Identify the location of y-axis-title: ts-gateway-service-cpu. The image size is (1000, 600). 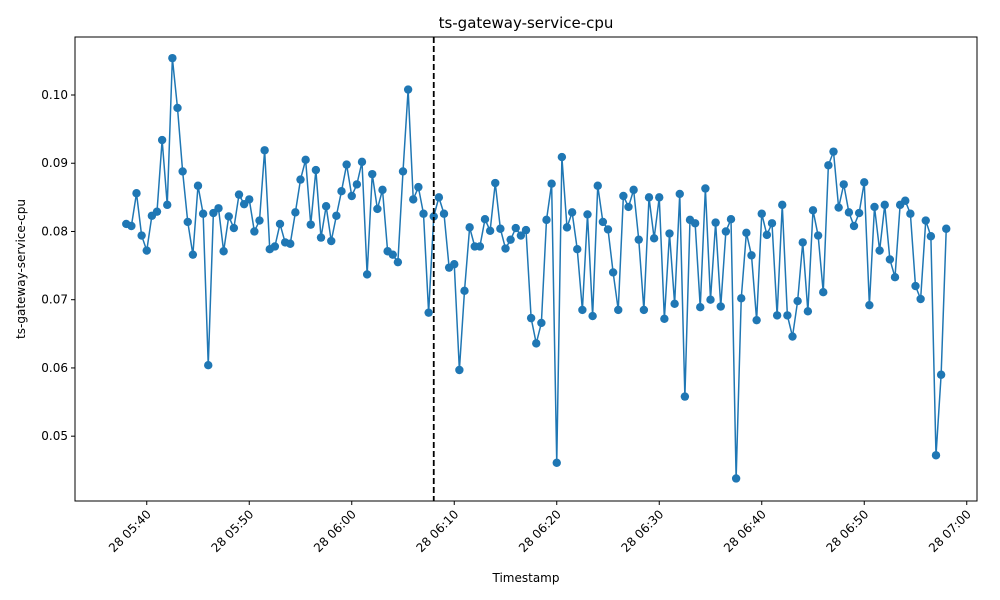
(21, 269).